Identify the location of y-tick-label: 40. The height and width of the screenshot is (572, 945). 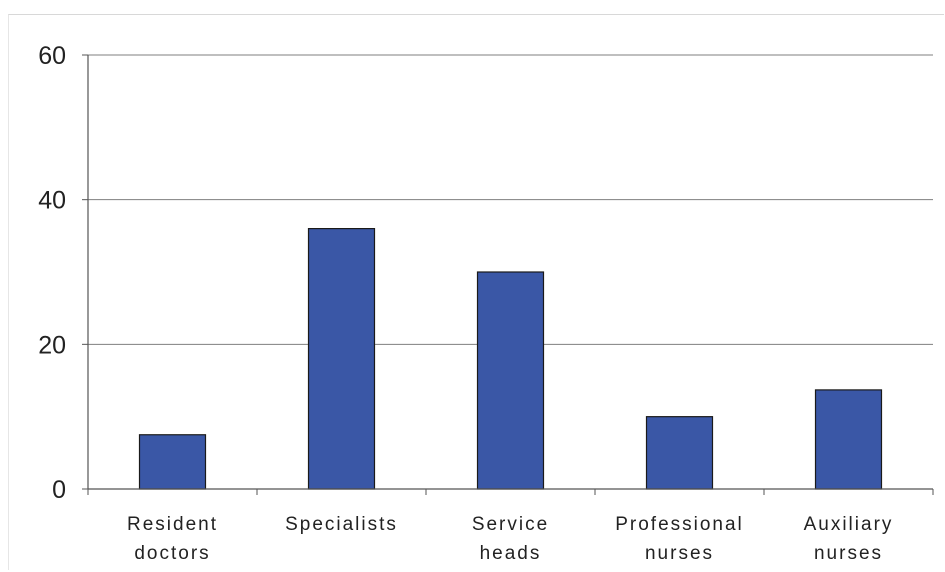
(52, 201).